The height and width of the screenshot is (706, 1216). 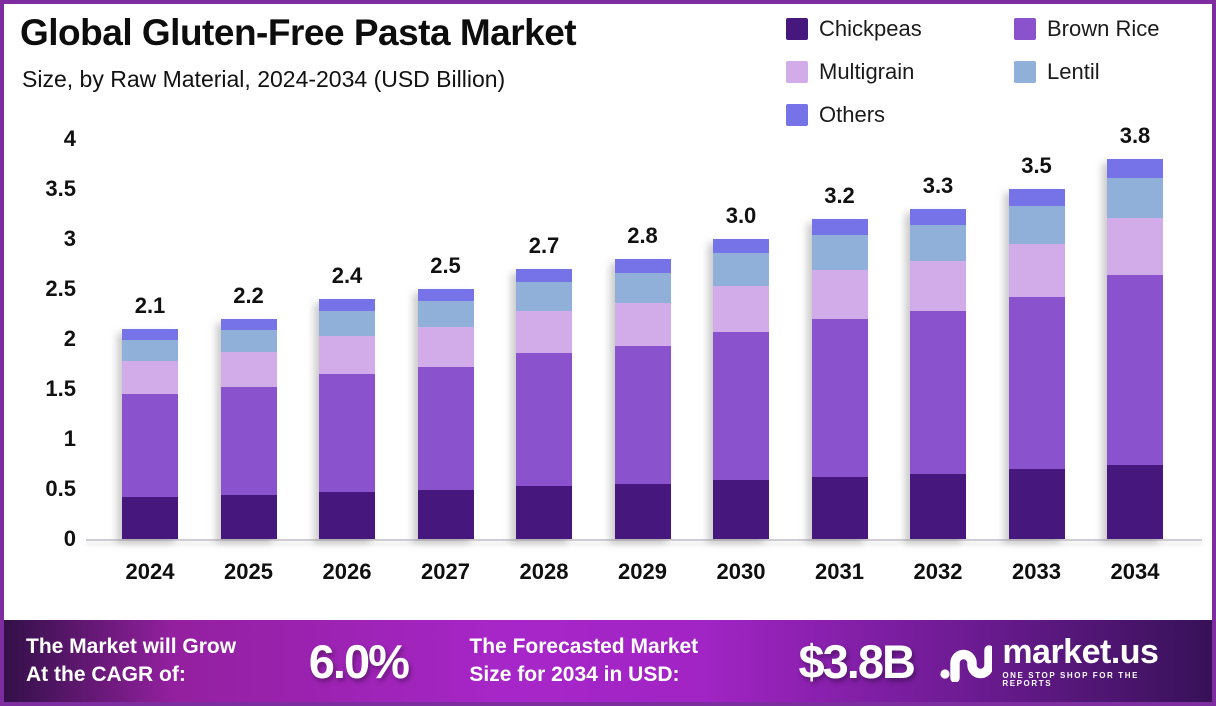 What do you see at coordinates (359, 661) in the screenshot?
I see `cagr-value: 6.0%` at bounding box center [359, 661].